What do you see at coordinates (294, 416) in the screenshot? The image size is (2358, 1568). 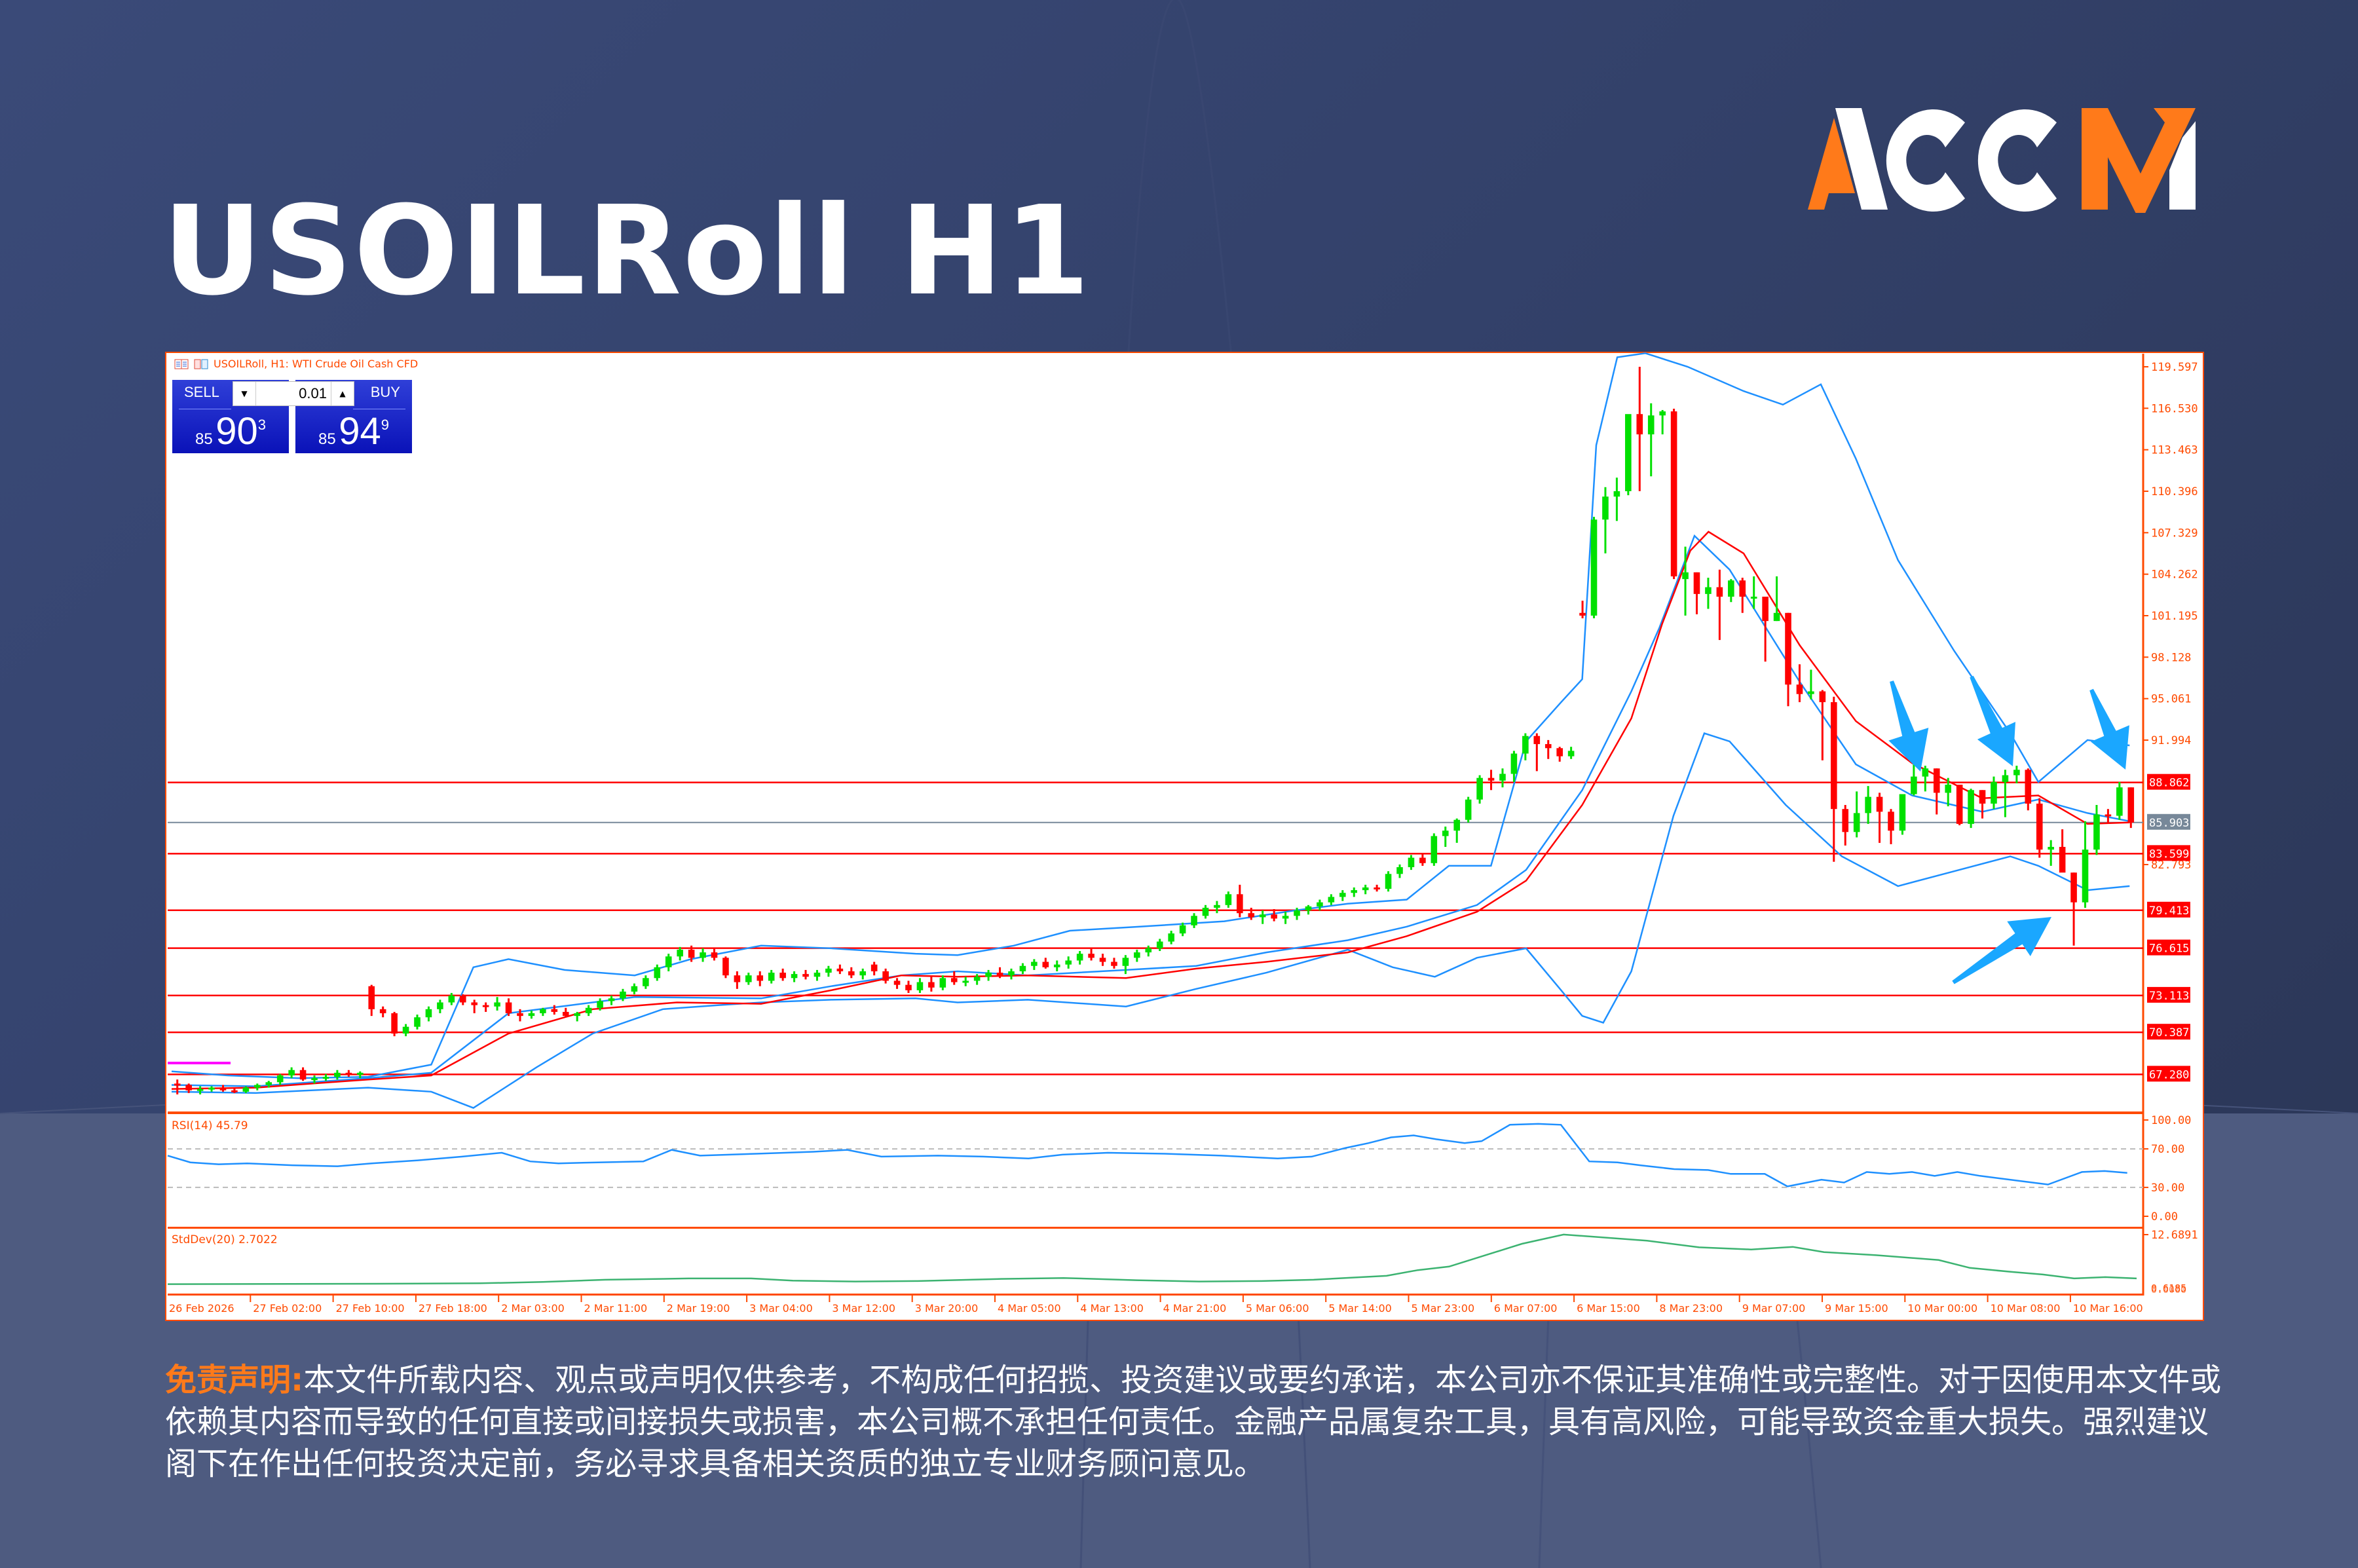 I see `one-click-trading-panel: SELL 85 903 BUY 85 949 ▼ 0.01 ▲` at bounding box center [294, 416].